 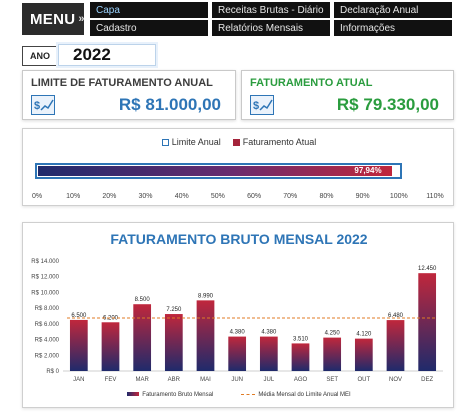 I want to click on bar-swatch-icon, so click(x=133, y=394).